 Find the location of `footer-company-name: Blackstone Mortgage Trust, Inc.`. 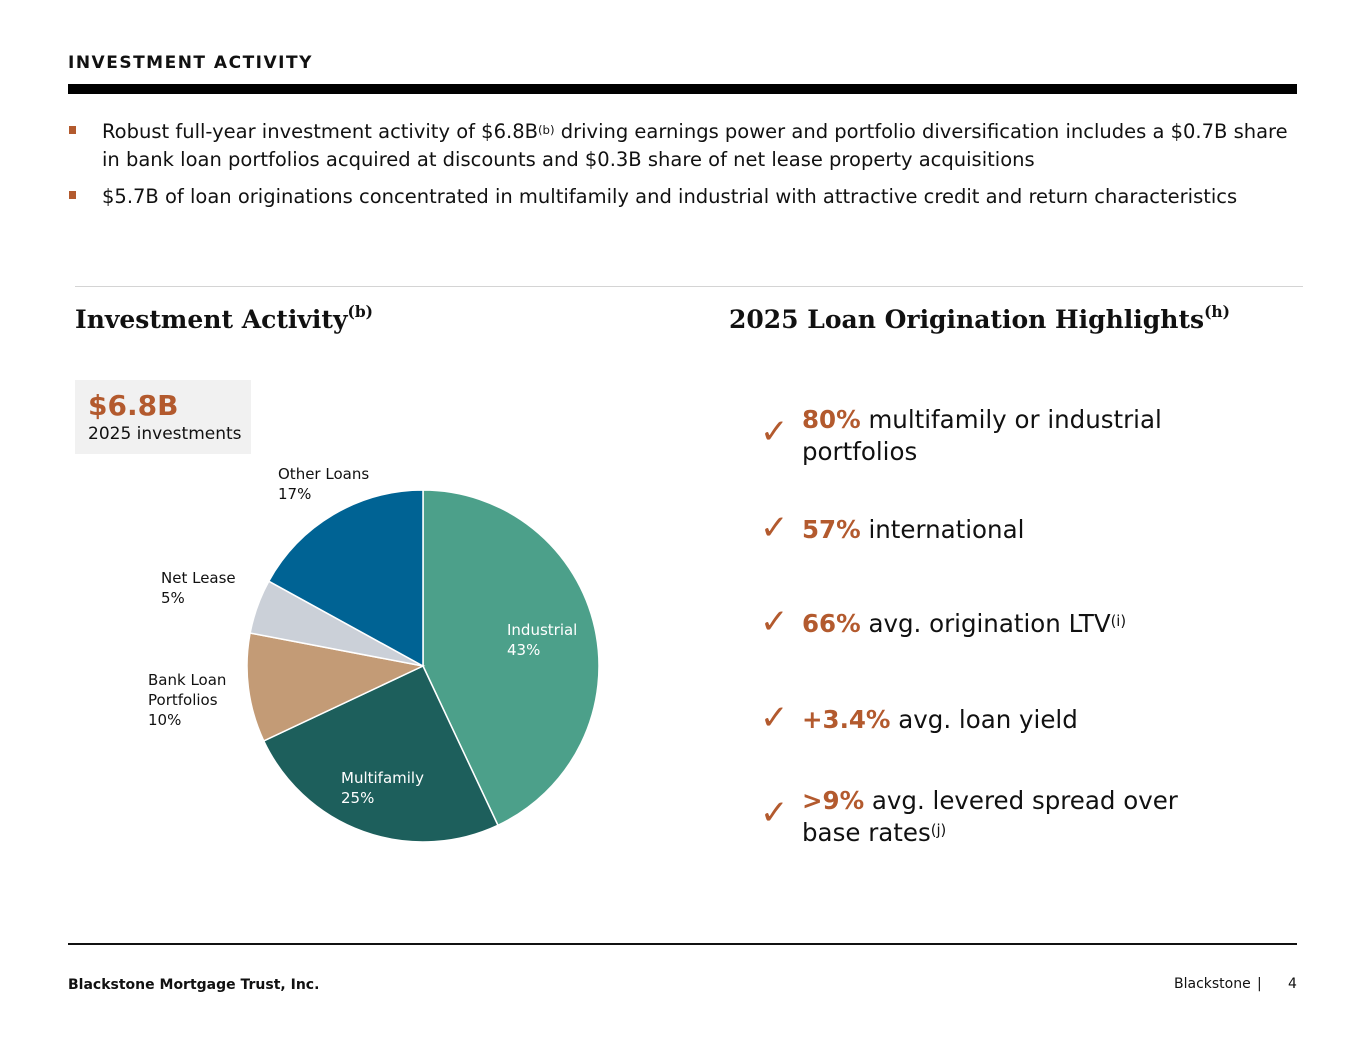

footer-company-name: Blackstone Mortgage Trust, Inc. is located at coordinates (194, 985).